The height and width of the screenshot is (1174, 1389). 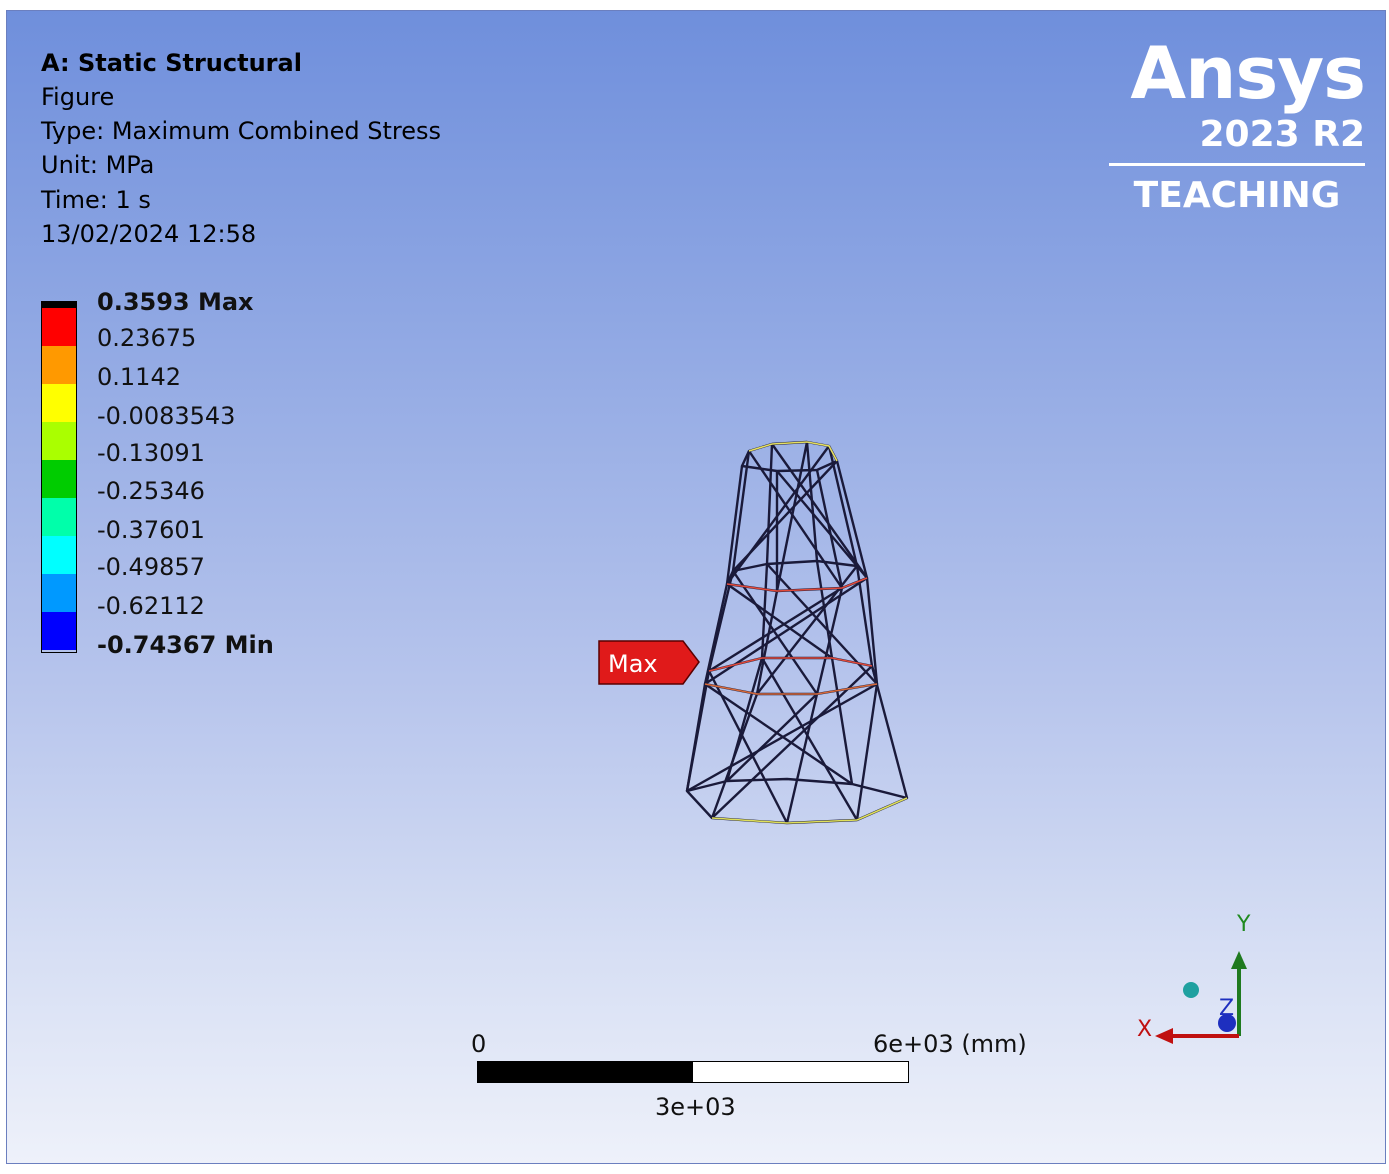 I want to click on coordinate-triad: Y X Z, so click(x=1197, y=981).